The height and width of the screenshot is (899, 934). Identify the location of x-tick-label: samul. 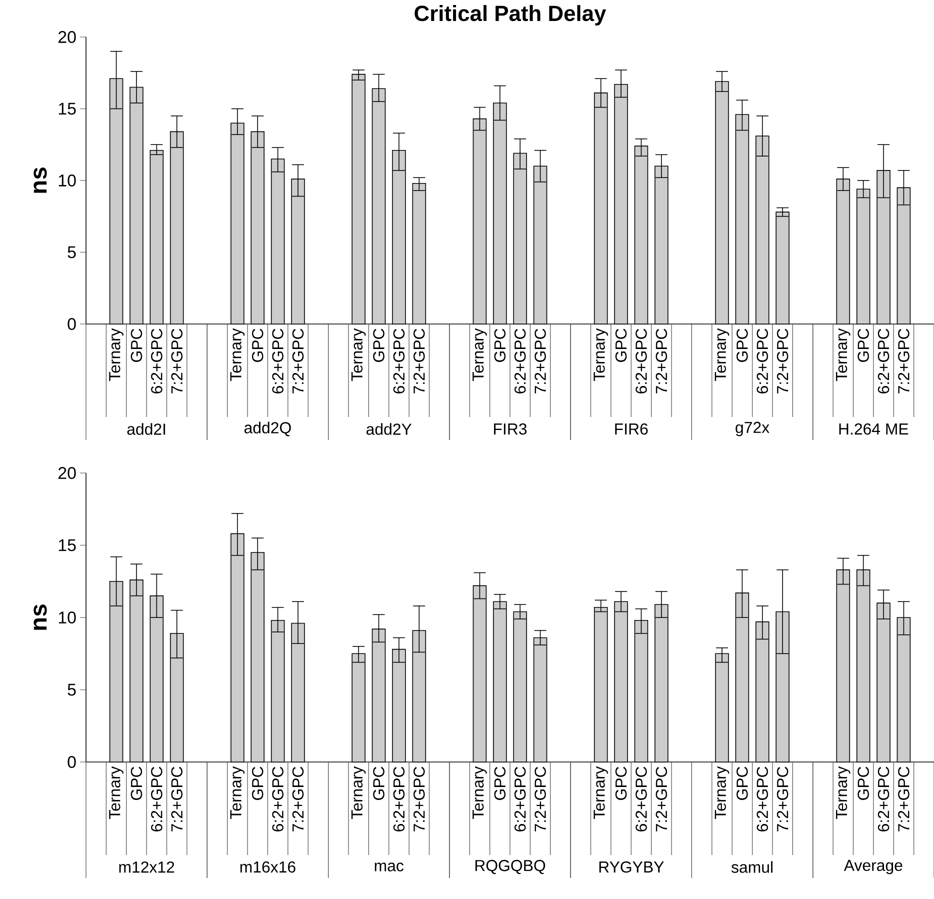
(751, 867).